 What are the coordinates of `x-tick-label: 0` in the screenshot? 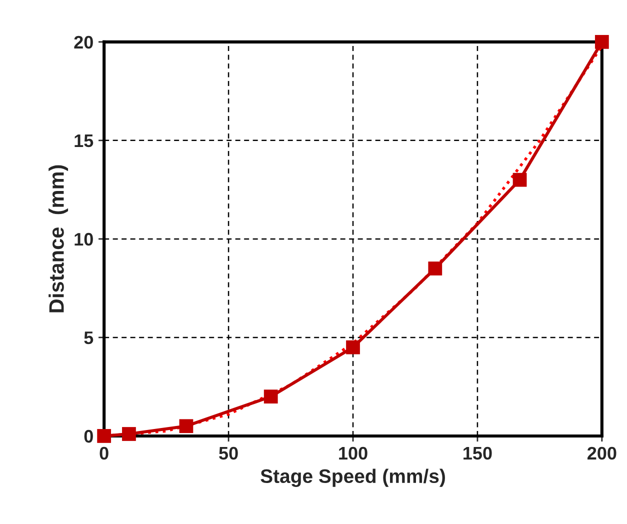 It's located at (104, 453).